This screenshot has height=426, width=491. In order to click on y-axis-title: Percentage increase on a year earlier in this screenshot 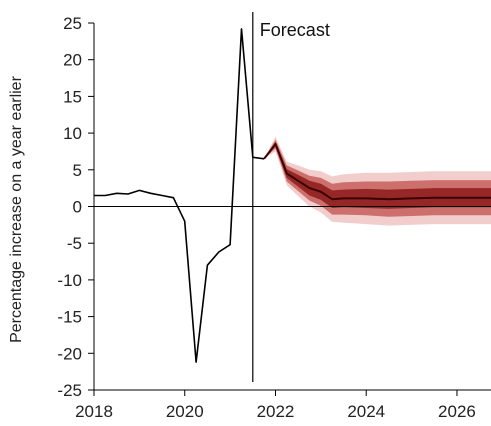, I will do `click(16, 208)`.